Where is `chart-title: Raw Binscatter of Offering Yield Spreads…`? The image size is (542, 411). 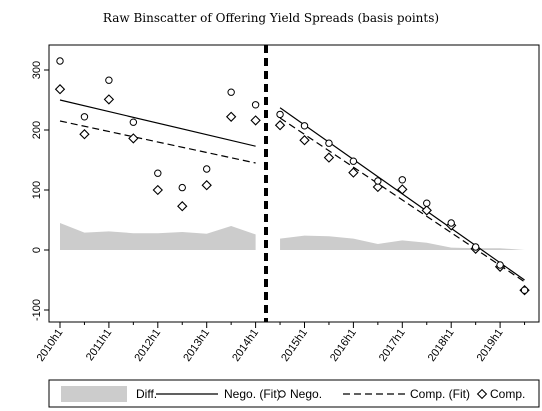 chart-title: Raw Binscatter of Offering Yield Spreads… is located at coordinates (271, 18).